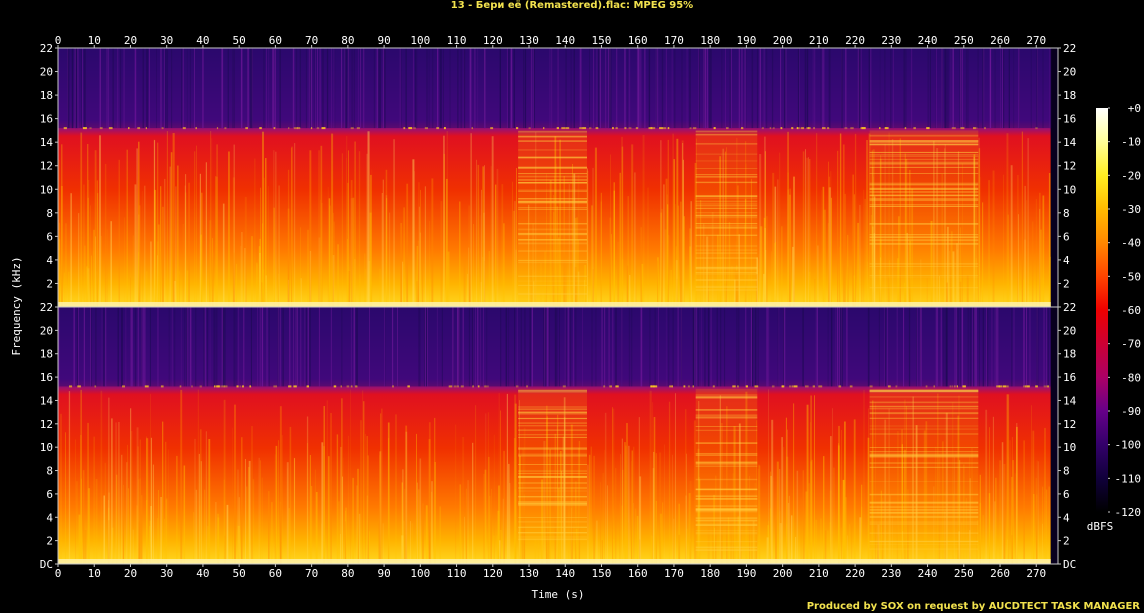  Describe the element at coordinates (457, 40) in the screenshot. I see `x-tick-label-top: 110` at that location.